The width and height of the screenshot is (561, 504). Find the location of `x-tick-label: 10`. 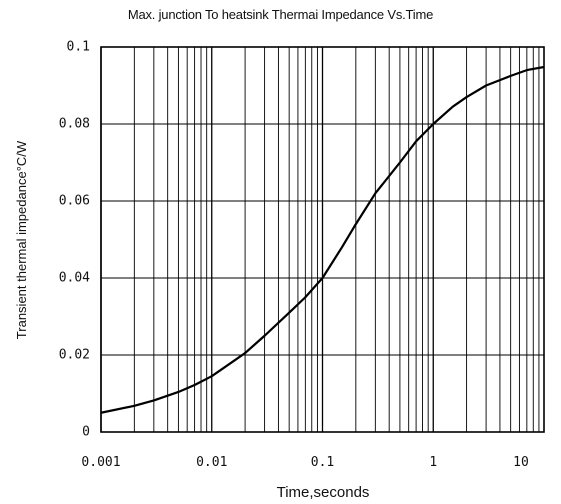

x-tick-label: 10 is located at coordinates (521, 462).